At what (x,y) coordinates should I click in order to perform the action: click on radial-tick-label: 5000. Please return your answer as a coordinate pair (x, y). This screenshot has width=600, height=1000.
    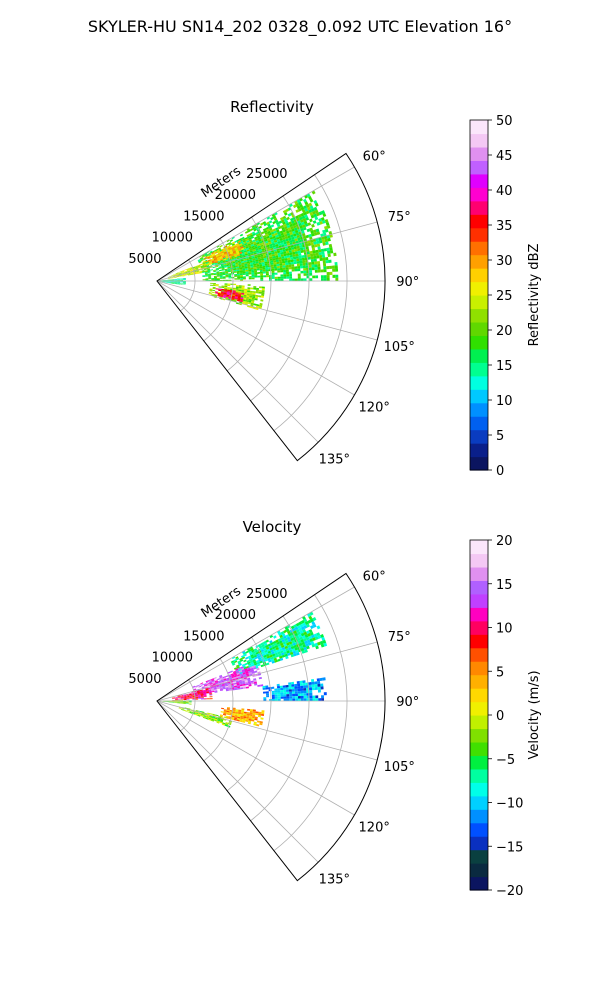
    Looking at the image, I should click on (144, 679).